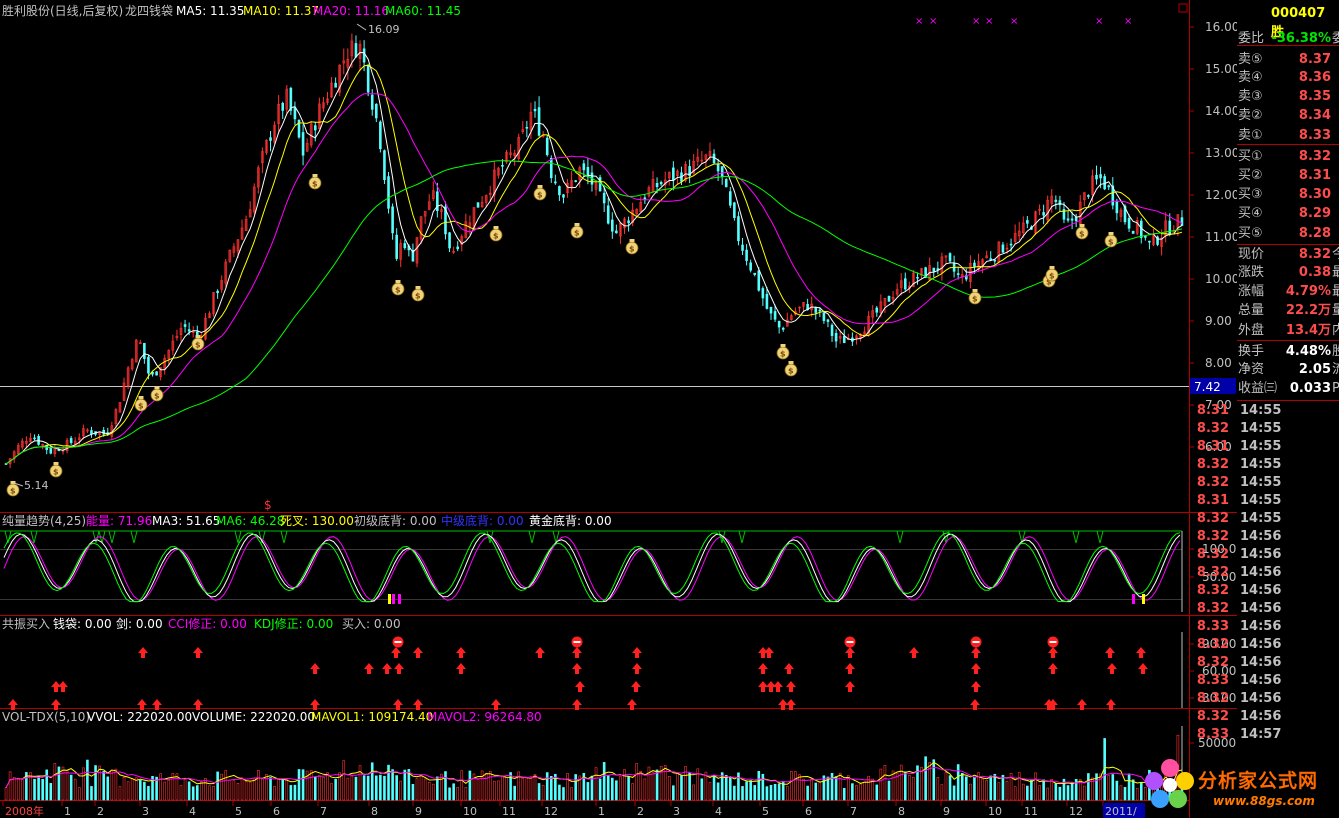 This screenshot has height=818, width=1339. What do you see at coordinates (1183, 8) in the screenshot?
I see `panel-maximize-icon` at bounding box center [1183, 8].